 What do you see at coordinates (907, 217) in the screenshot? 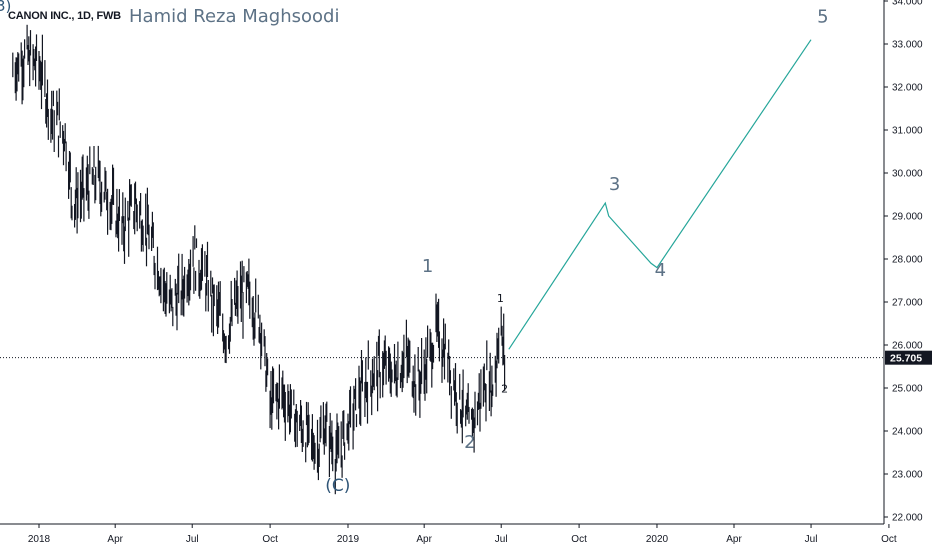
I see `y-tick-label: 29.000` at bounding box center [907, 217].